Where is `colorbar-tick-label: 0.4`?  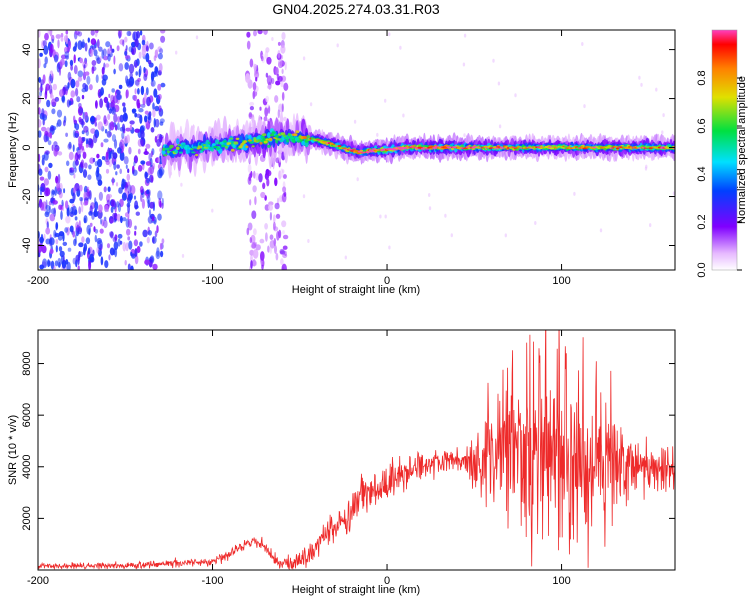 colorbar-tick-label: 0.4 is located at coordinates (702, 173).